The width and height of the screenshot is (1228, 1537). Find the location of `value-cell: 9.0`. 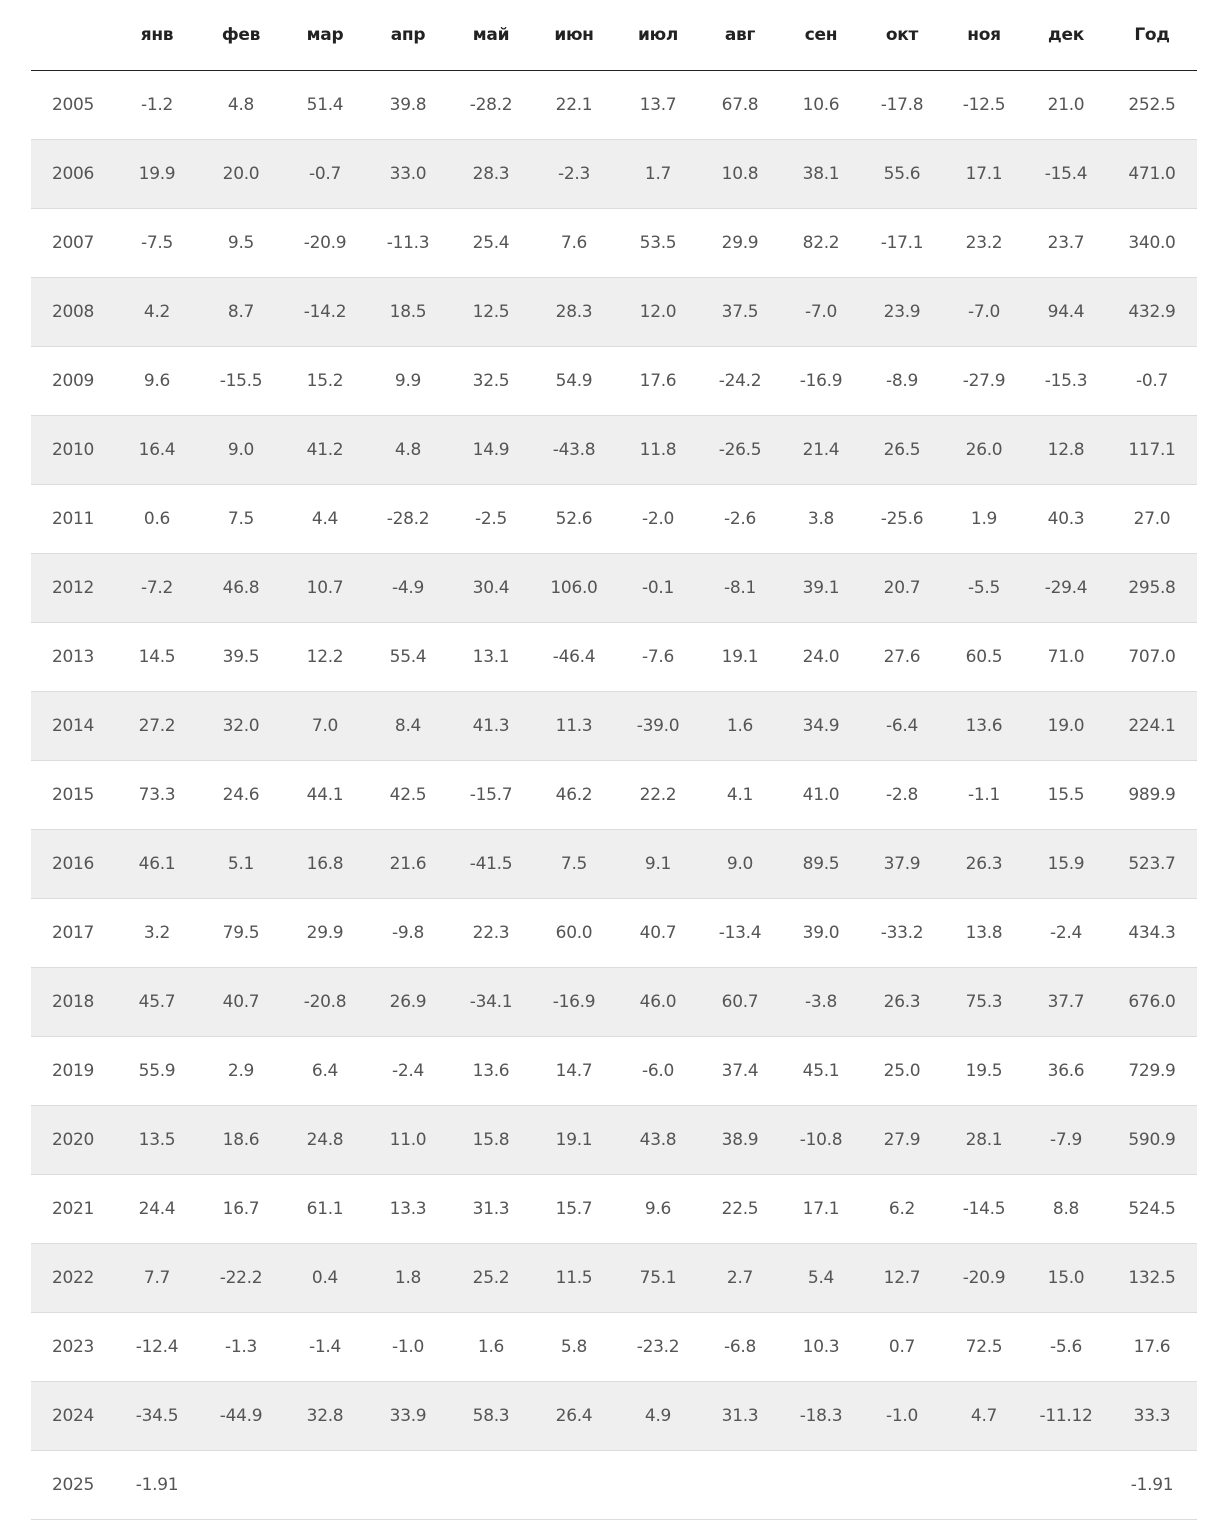

value-cell: 9.0 is located at coordinates (241, 450).